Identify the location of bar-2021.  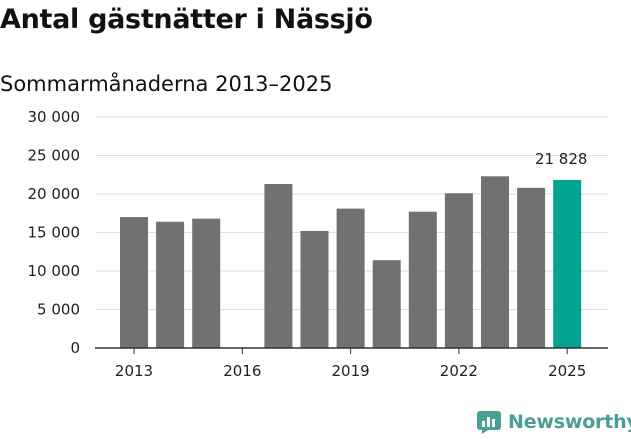
(422, 279).